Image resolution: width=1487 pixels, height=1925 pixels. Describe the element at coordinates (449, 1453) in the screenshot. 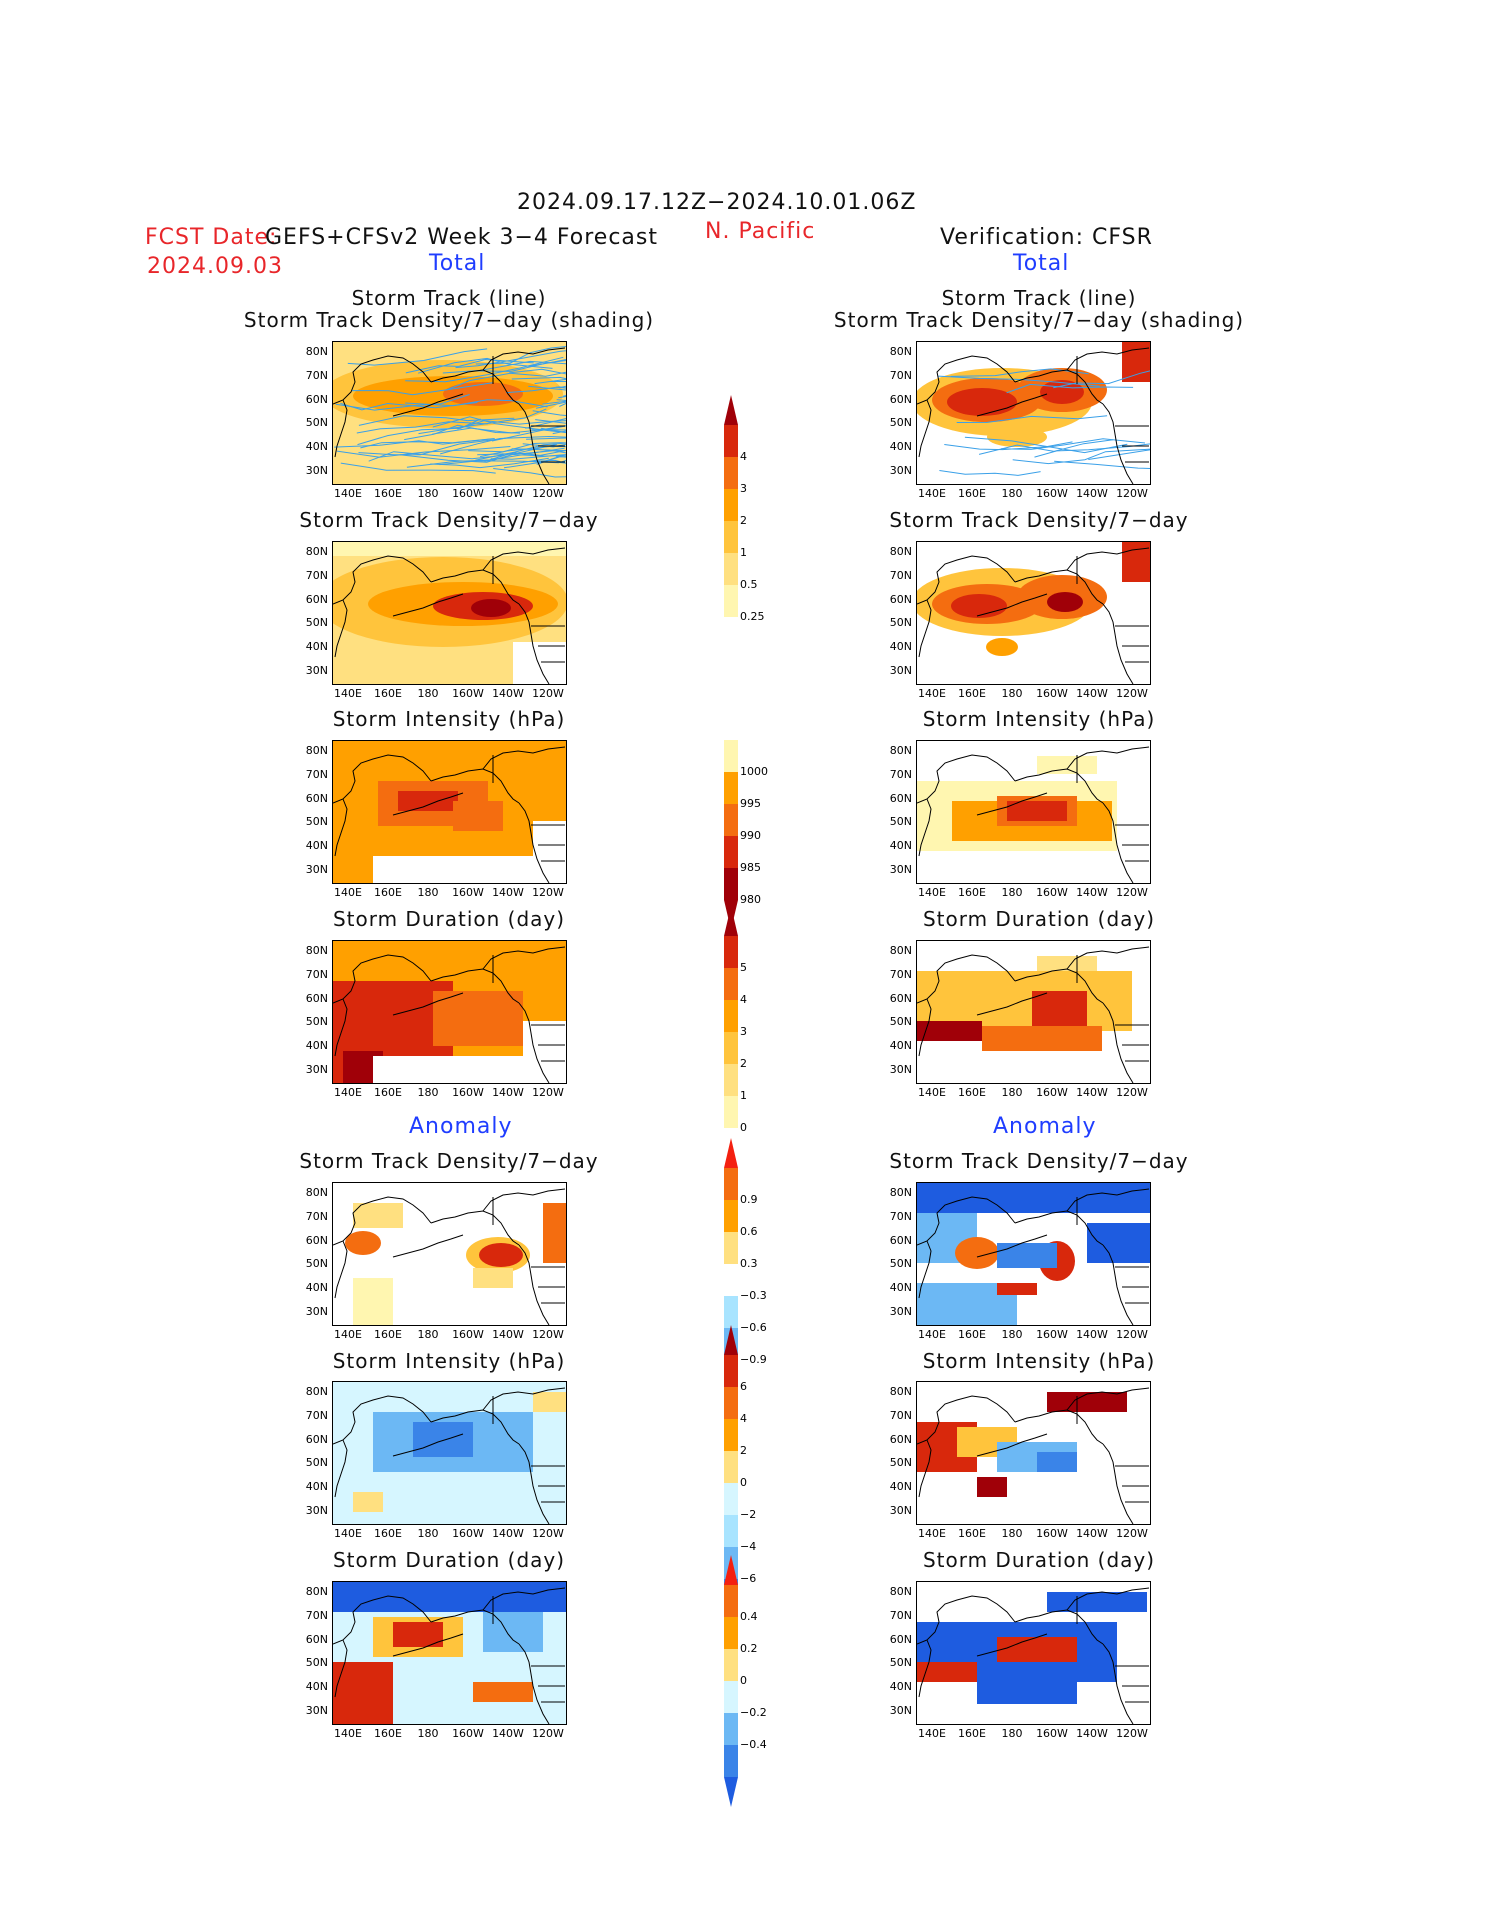

I see `map-svg-fcstAnomIntensity` at that location.